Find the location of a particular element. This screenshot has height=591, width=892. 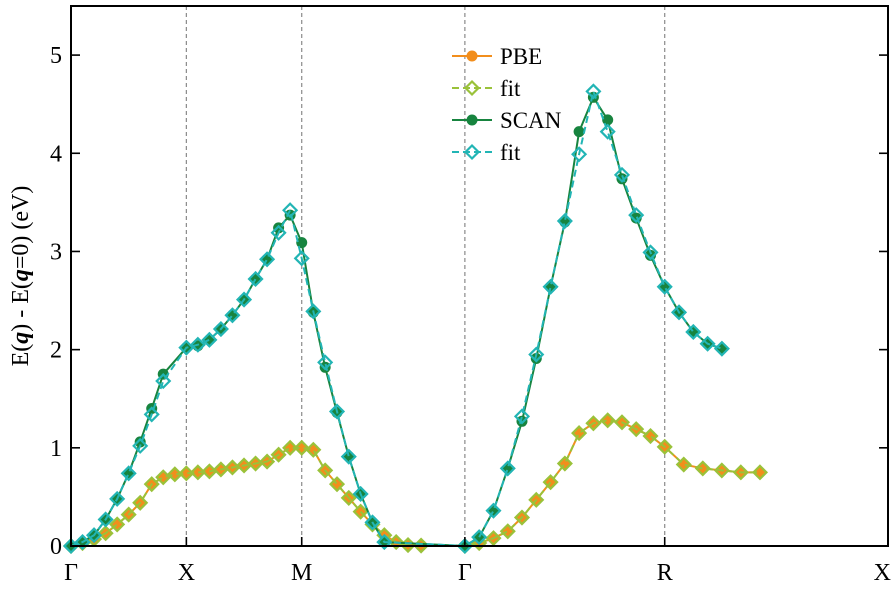

legend-item: SCAN is located at coordinates (507, 120).